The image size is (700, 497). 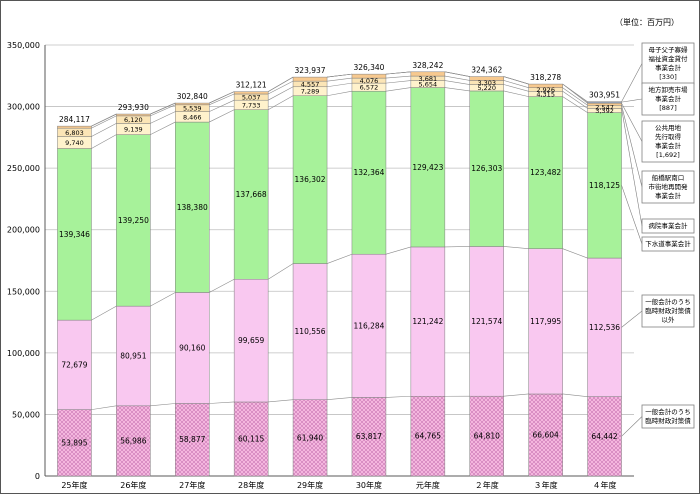 What do you see at coordinates (251, 85) in the screenshot?
I see `total-label: 312,121` at bounding box center [251, 85].